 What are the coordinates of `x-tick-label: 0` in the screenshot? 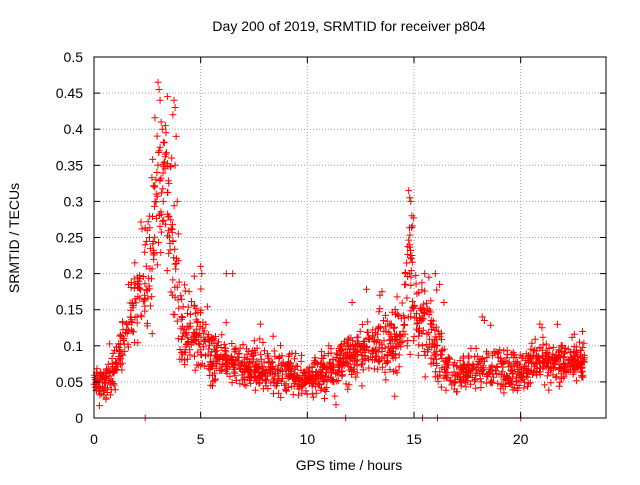 It's located at (94, 439).